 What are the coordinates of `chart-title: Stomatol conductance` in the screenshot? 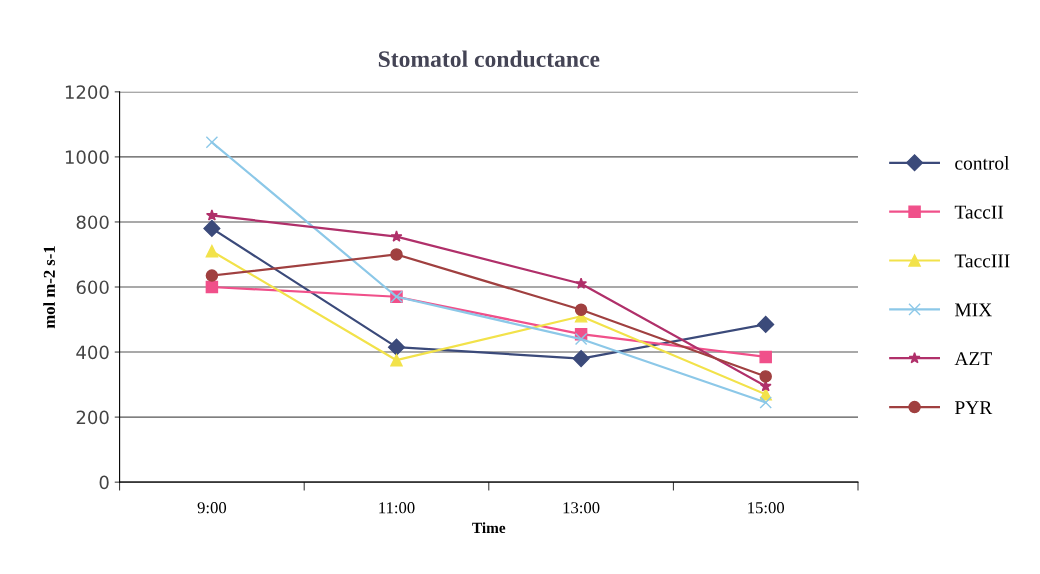 It's located at (489, 59).